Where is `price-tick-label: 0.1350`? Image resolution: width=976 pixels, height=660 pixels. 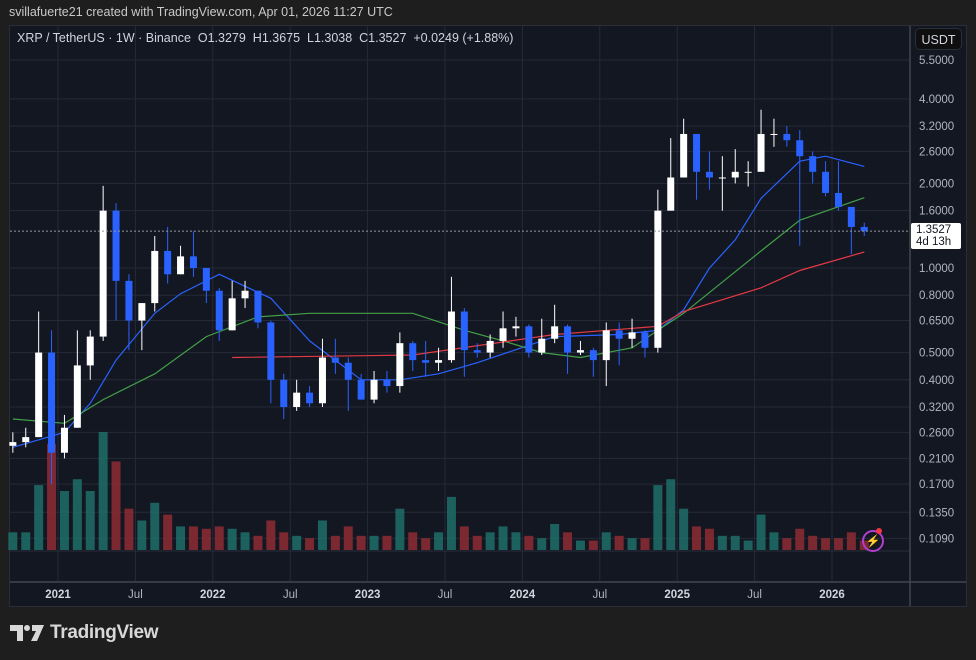 price-tick-label: 0.1350 is located at coordinates (936, 513).